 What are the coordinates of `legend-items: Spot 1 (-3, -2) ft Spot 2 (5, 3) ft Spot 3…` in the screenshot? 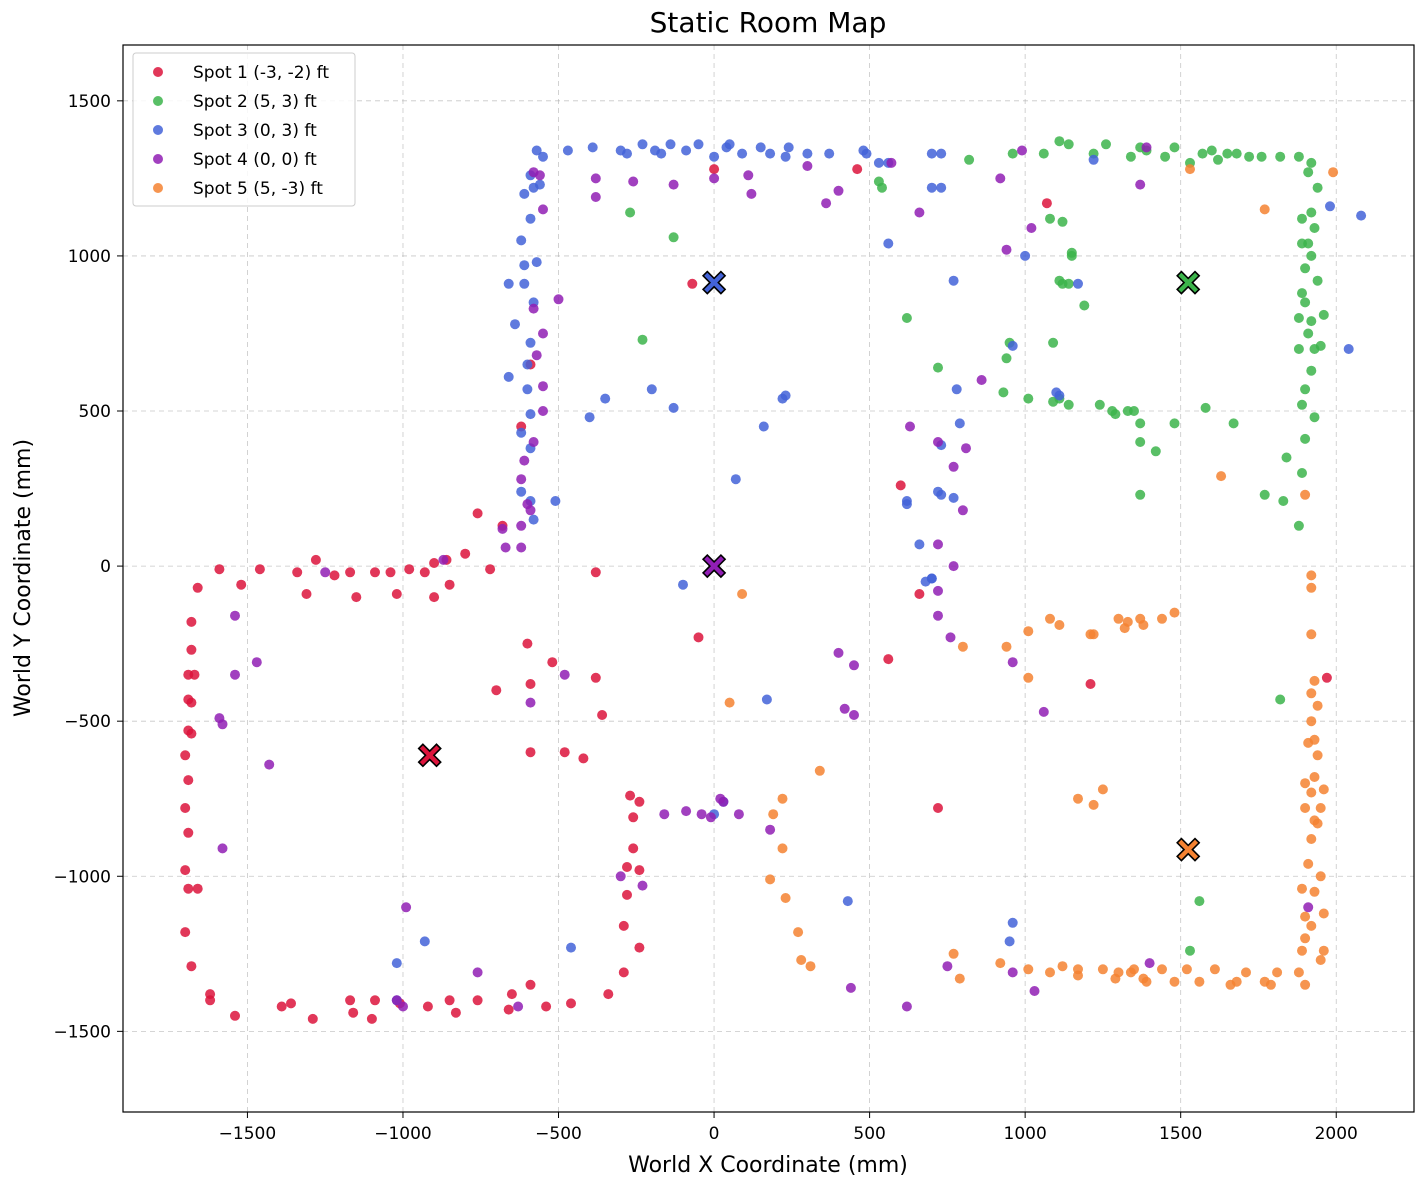 It's located at (241, 131).